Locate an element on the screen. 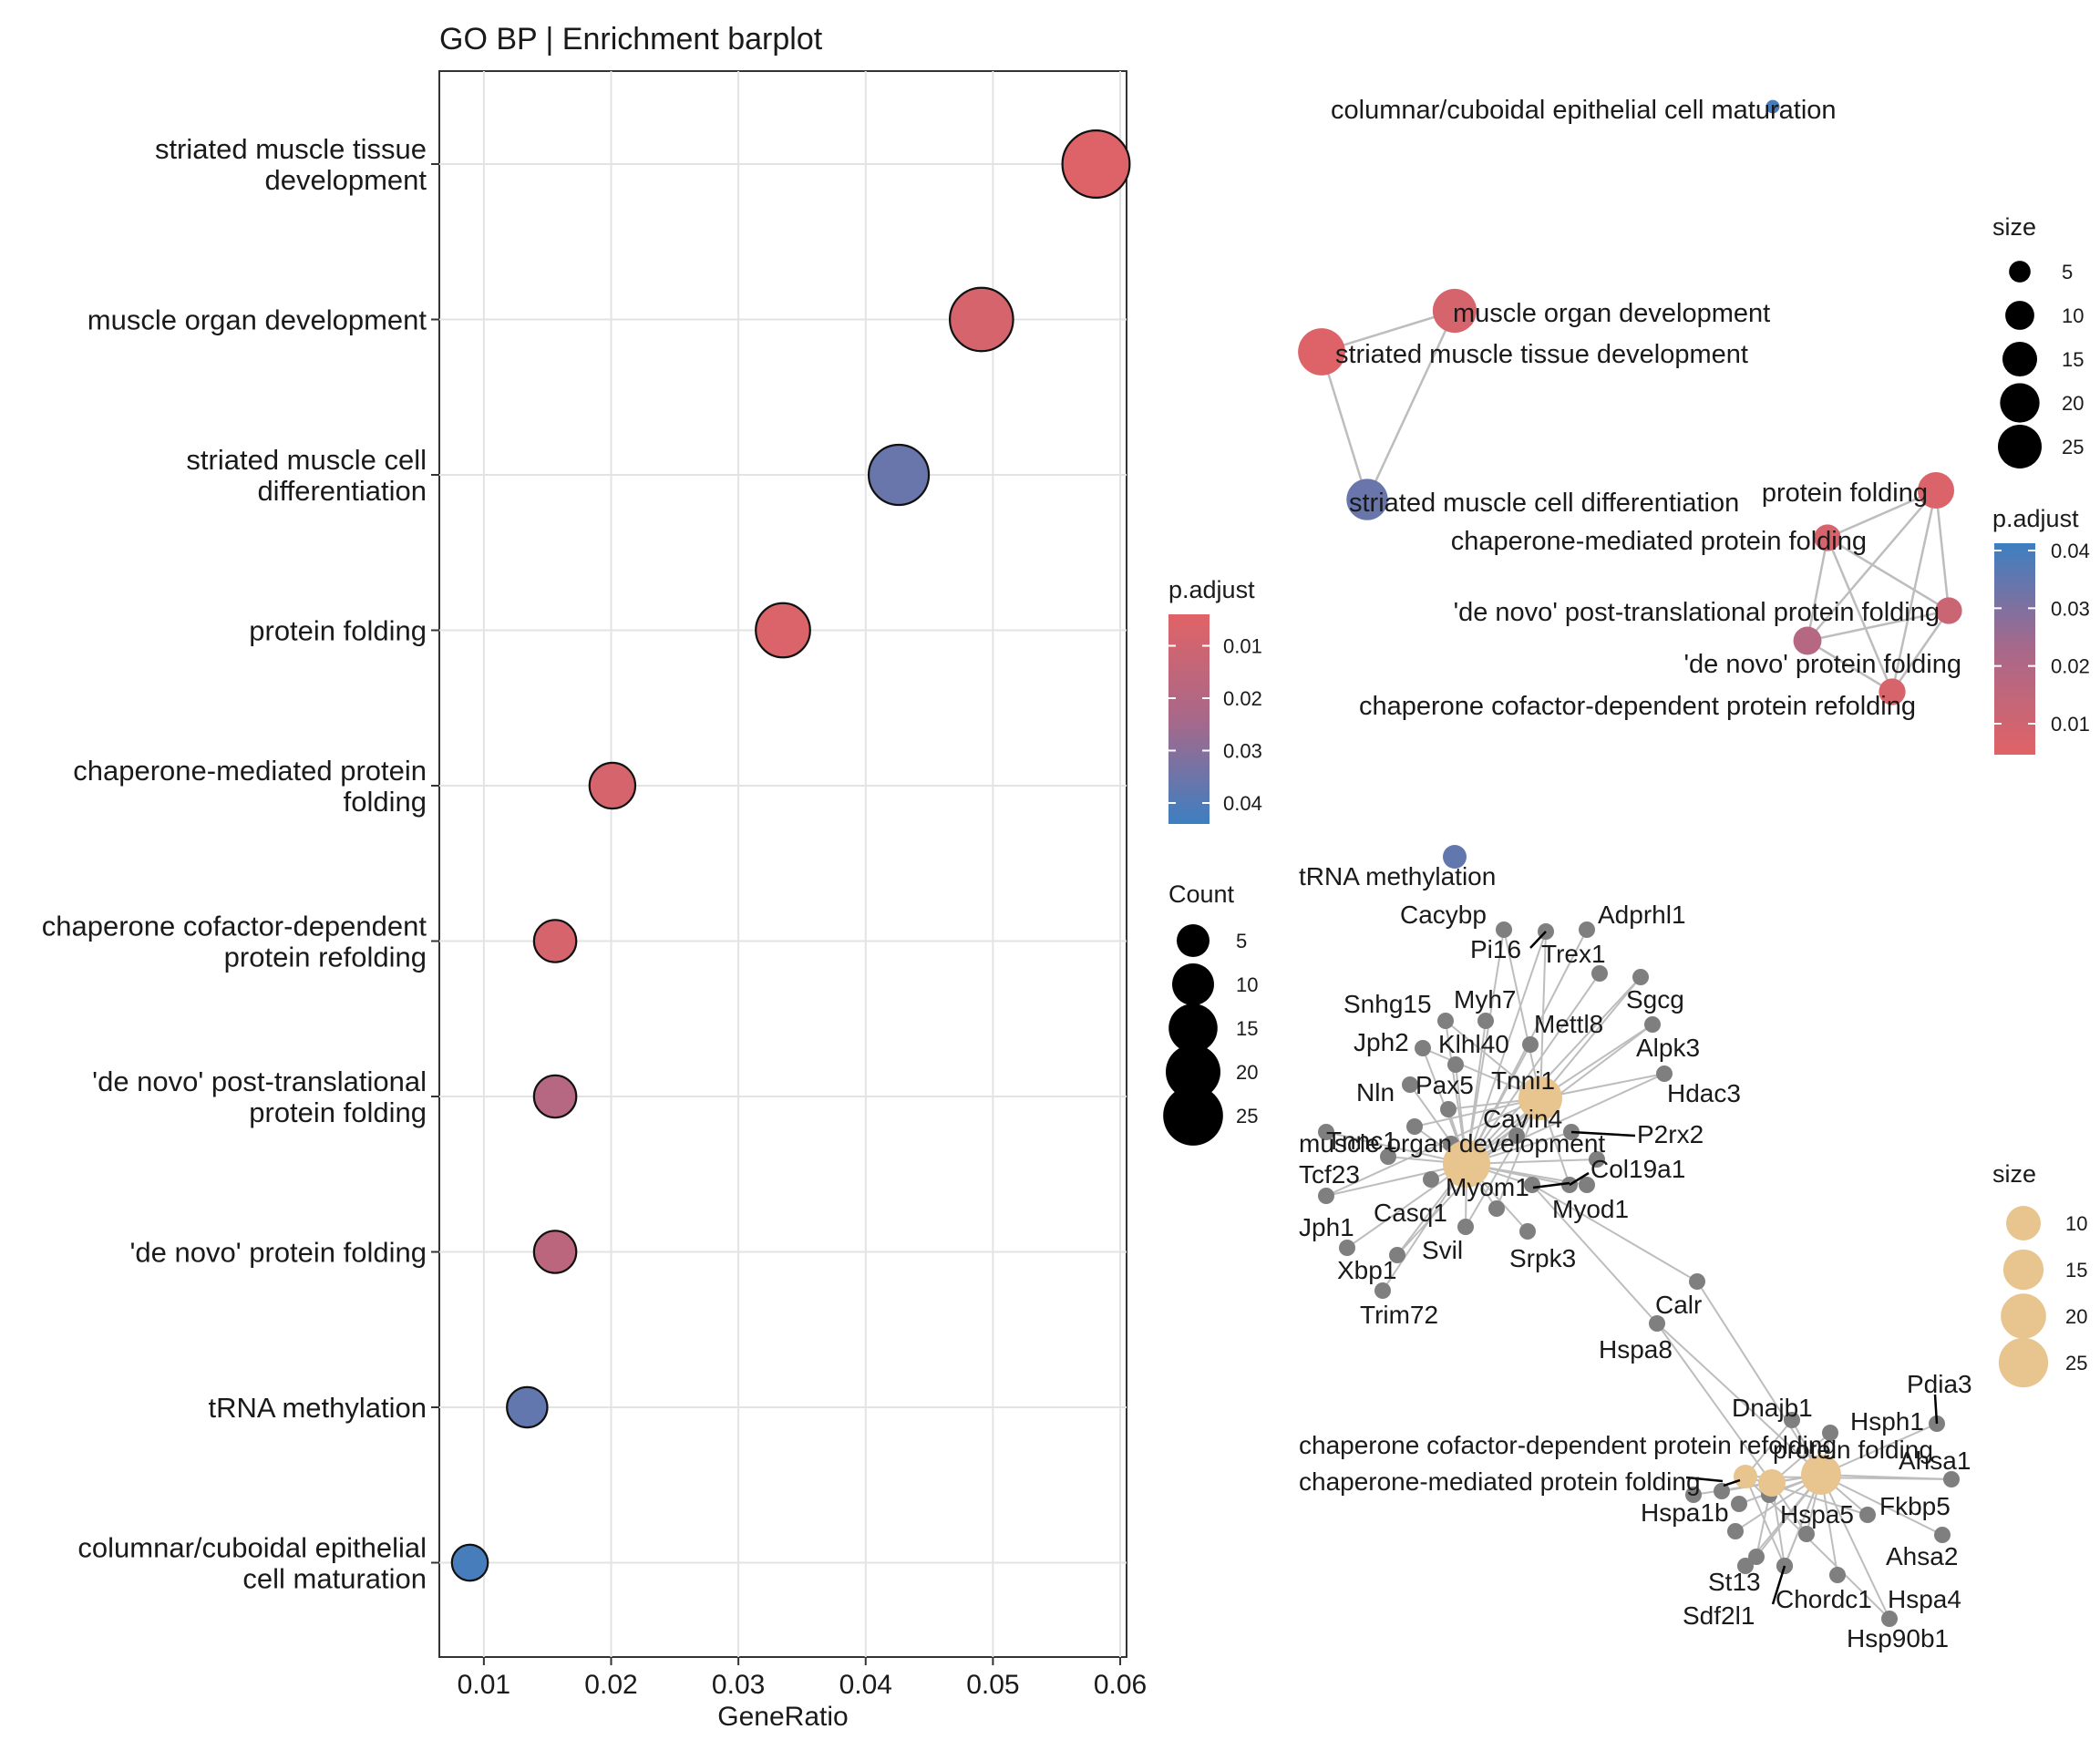  cnet-label-leaders is located at coordinates (1734, 1268).